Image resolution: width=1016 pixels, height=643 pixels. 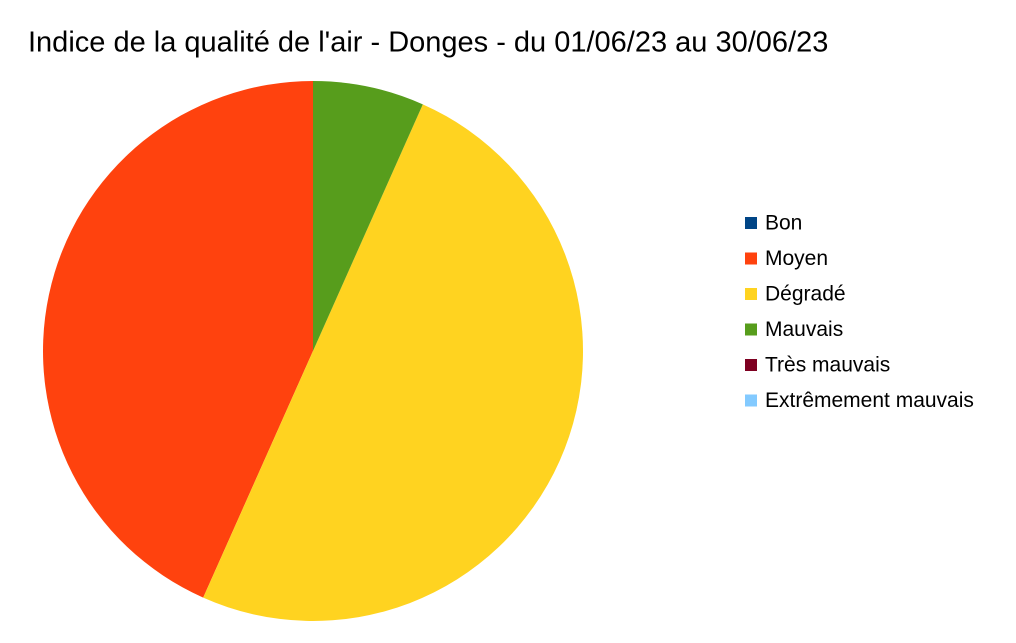 What do you see at coordinates (783, 223) in the screenshot?
I see `legend-label: Bon` at bounding box center [783, 223].